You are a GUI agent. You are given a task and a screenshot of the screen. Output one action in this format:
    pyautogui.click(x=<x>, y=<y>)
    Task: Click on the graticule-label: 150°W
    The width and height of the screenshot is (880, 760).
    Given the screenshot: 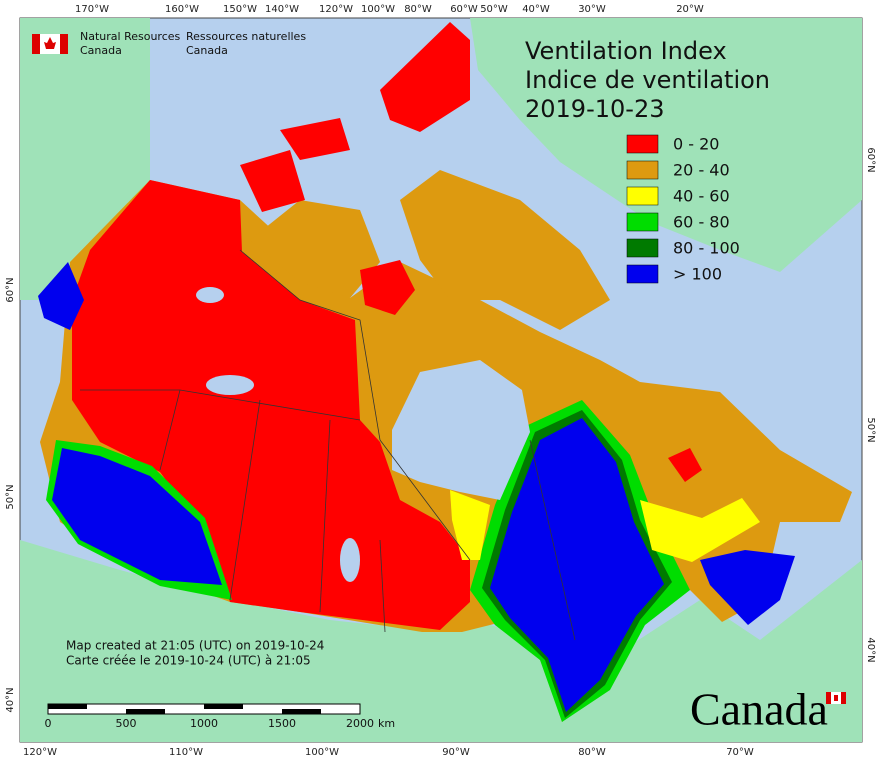 What is the action you would take?
    pyautogui.click(x=240, y=9)
    